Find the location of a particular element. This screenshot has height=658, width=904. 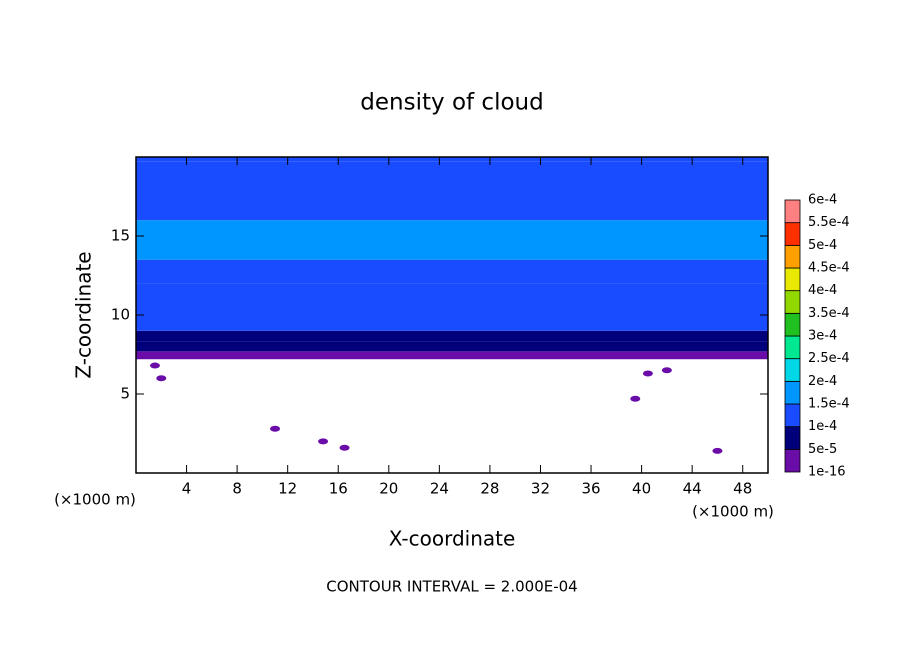

x-tick-label: 4 is located at coordinates (187, 489).